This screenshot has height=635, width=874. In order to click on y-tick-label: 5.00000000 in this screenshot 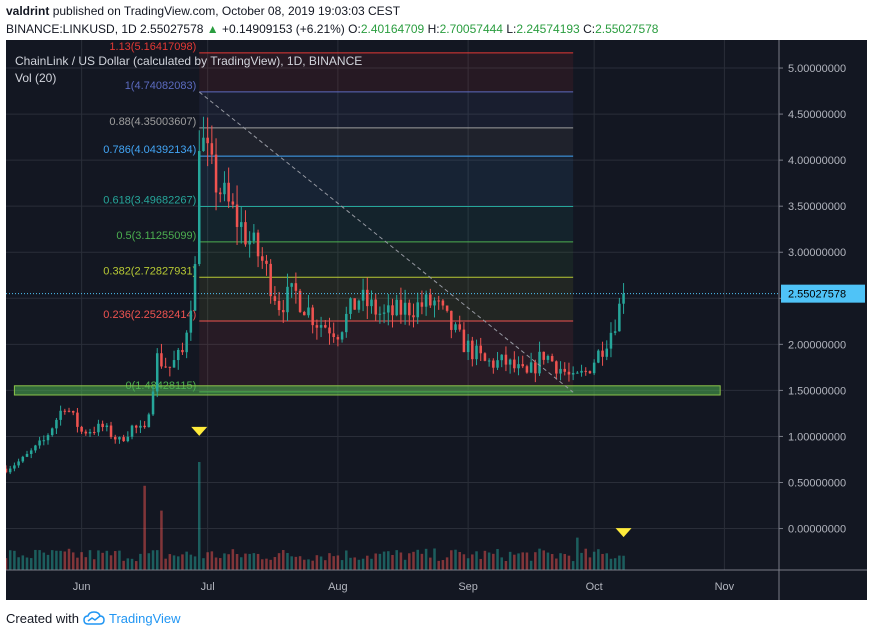, I will do `click(817, 69)`.